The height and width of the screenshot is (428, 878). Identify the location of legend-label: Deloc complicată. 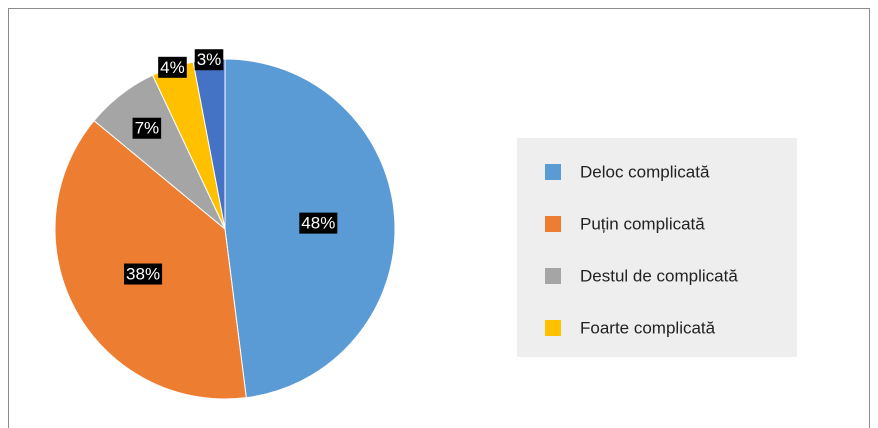
(645, 171).